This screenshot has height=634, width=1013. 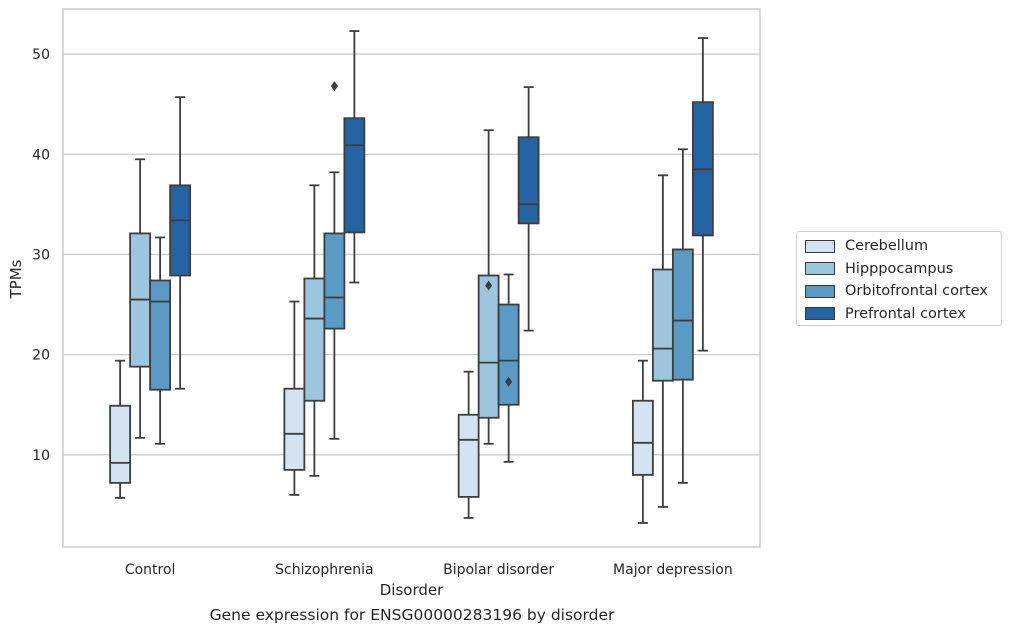 What do you see at coordinates (41, 55) in the screenshot?
I see `y-tick-label: 50` at bounding box center [41, 55].